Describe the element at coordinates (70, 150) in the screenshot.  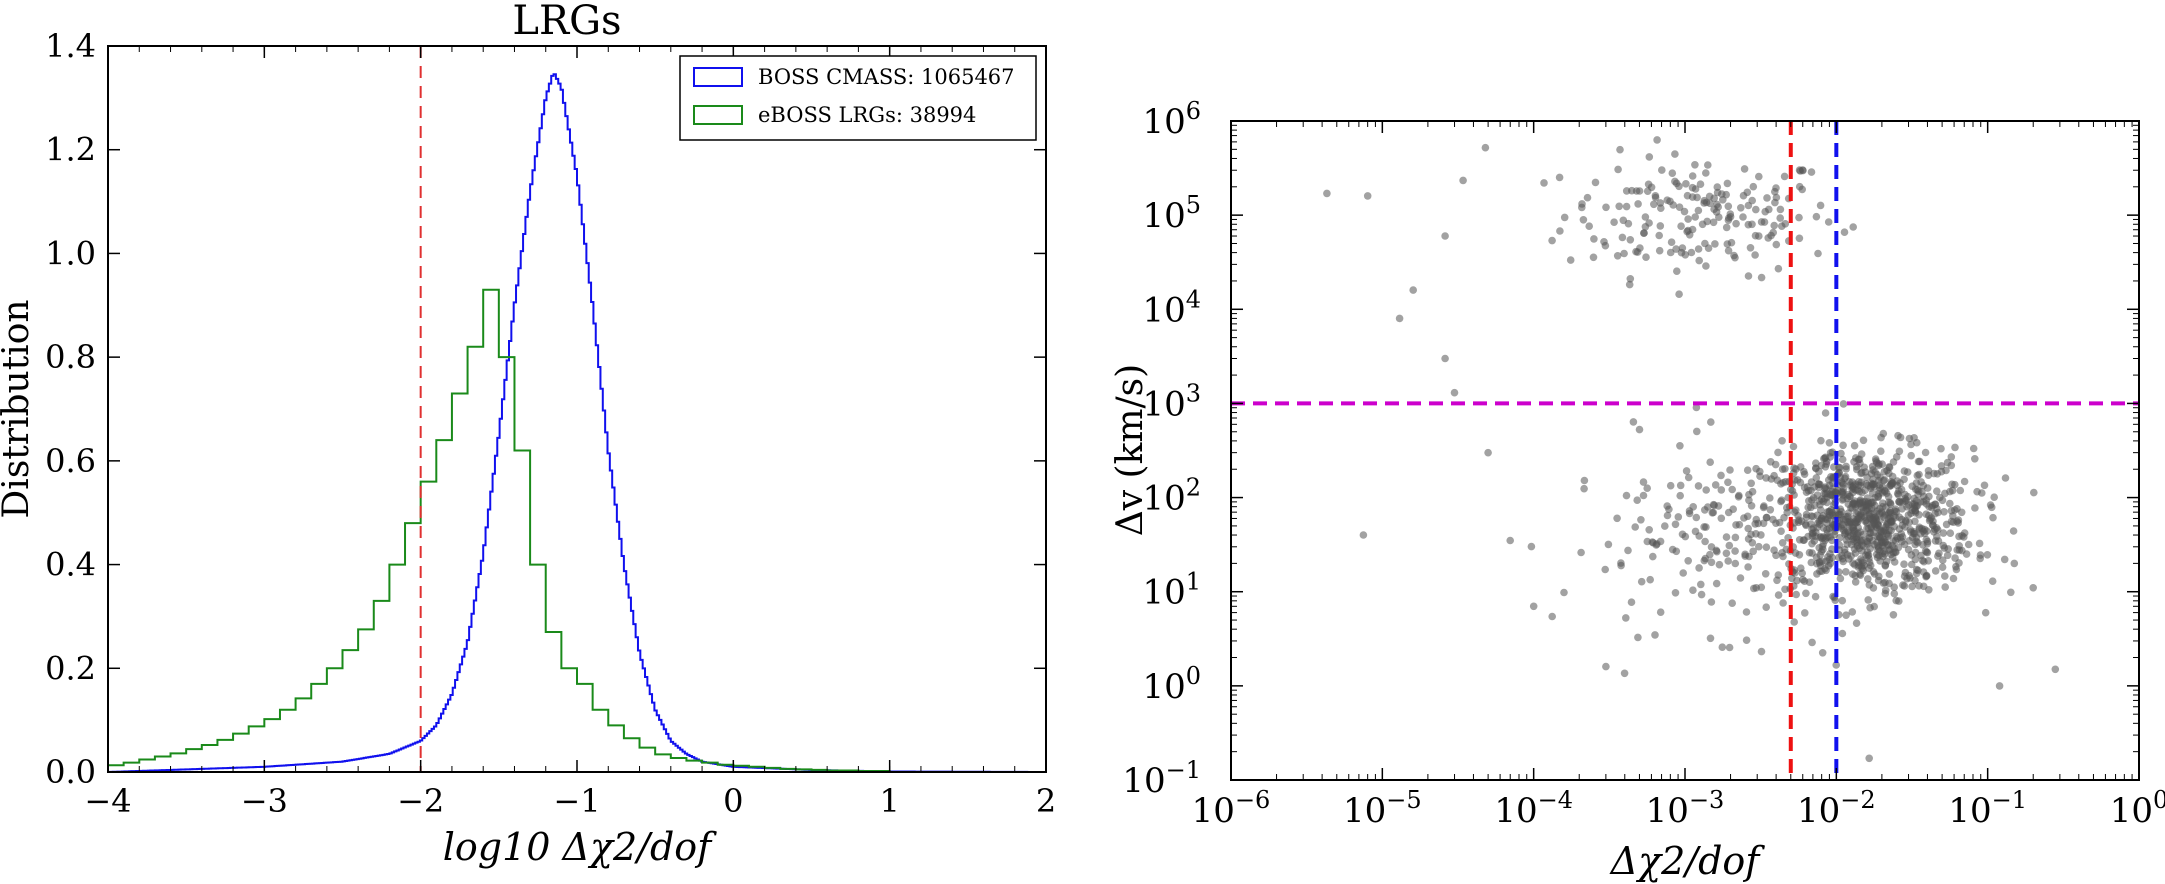
I see `y-tick-label: 1.2` at that location.